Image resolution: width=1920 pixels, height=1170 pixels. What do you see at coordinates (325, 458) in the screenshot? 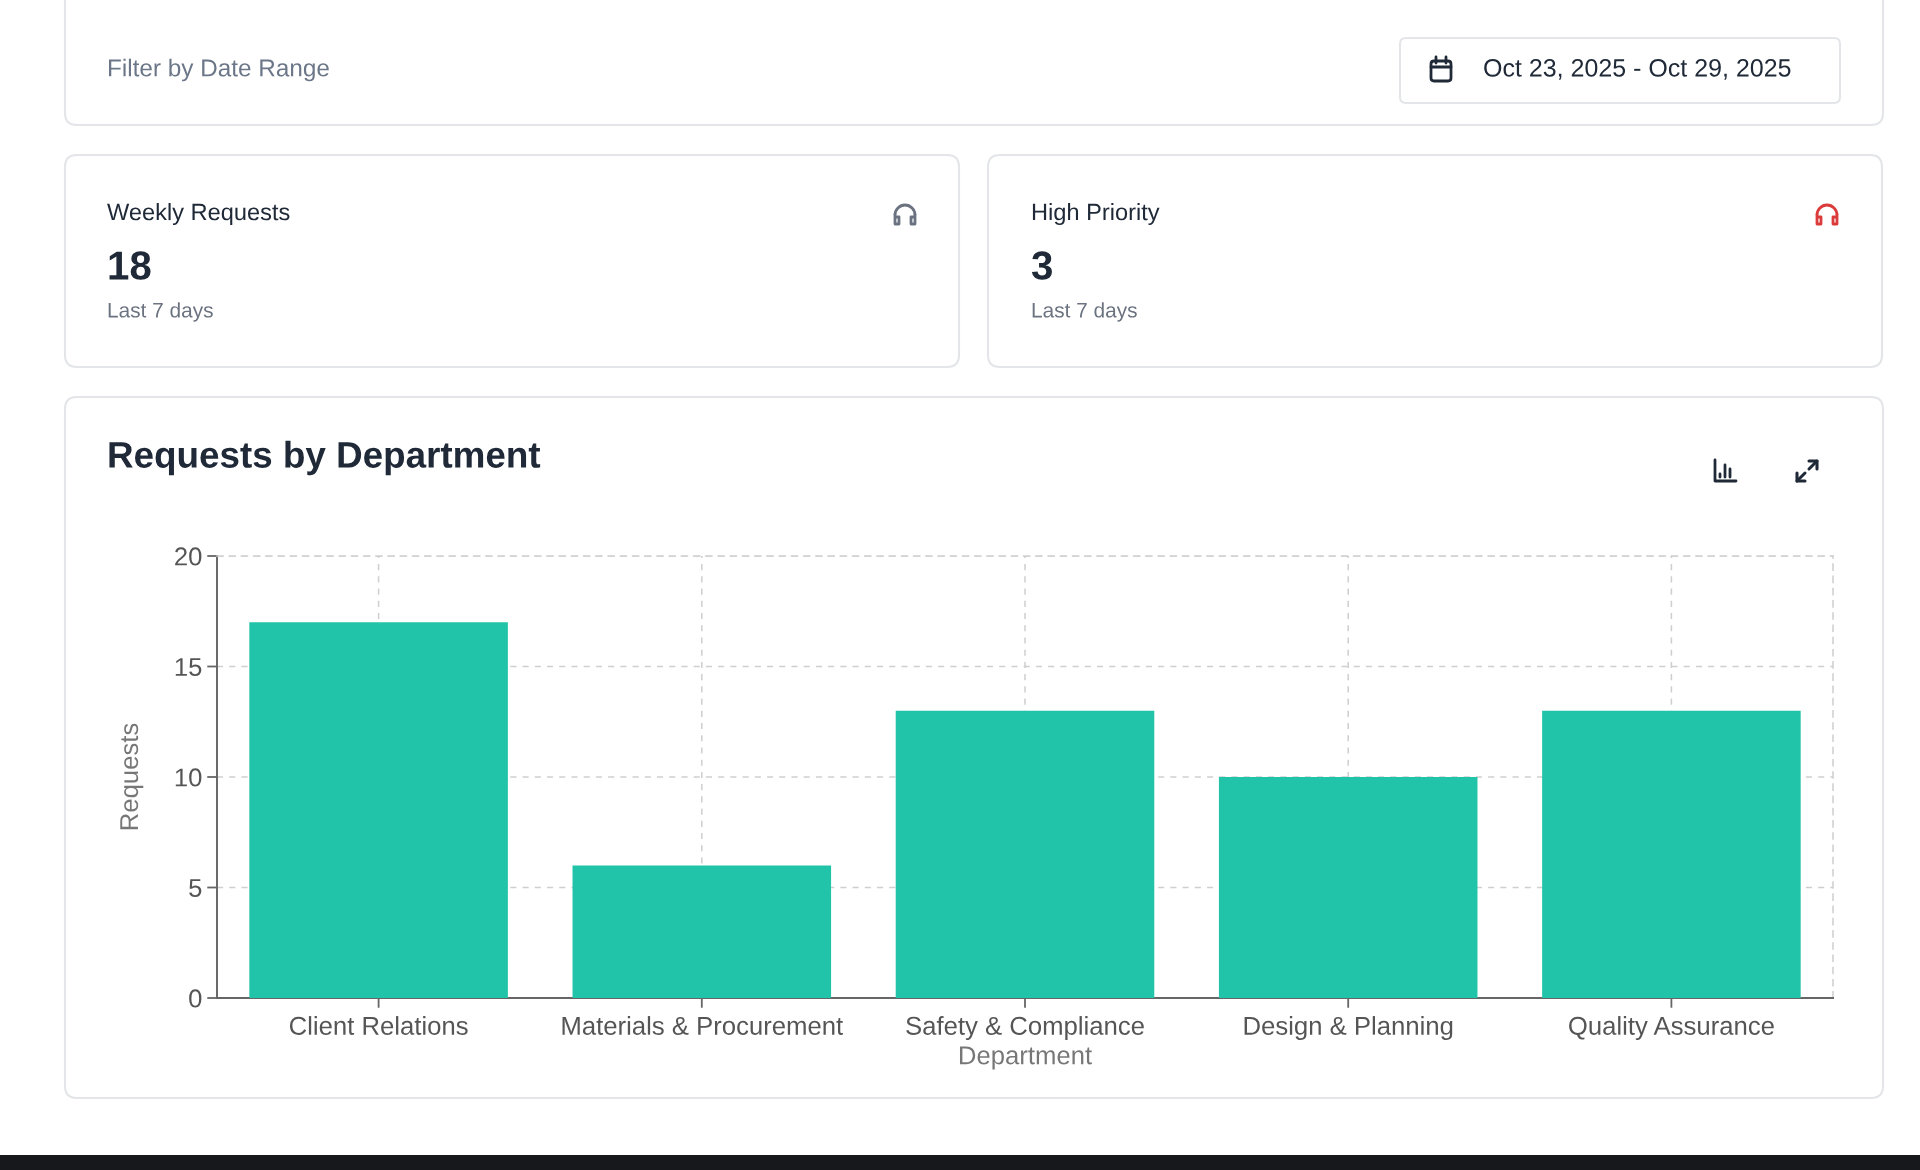
I see `chart-title: Requests by Department` at bounding box center [325, 458].